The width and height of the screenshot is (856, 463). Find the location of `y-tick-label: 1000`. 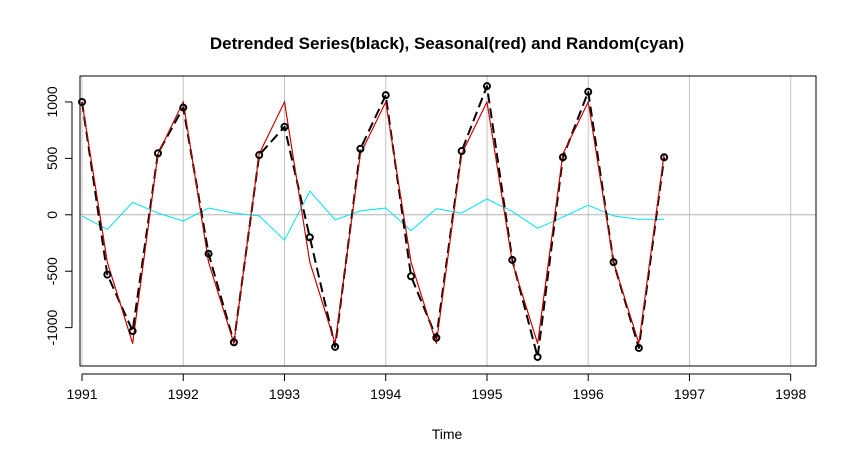

y-tick-label: 1000 is located at coordinates (52, 101).